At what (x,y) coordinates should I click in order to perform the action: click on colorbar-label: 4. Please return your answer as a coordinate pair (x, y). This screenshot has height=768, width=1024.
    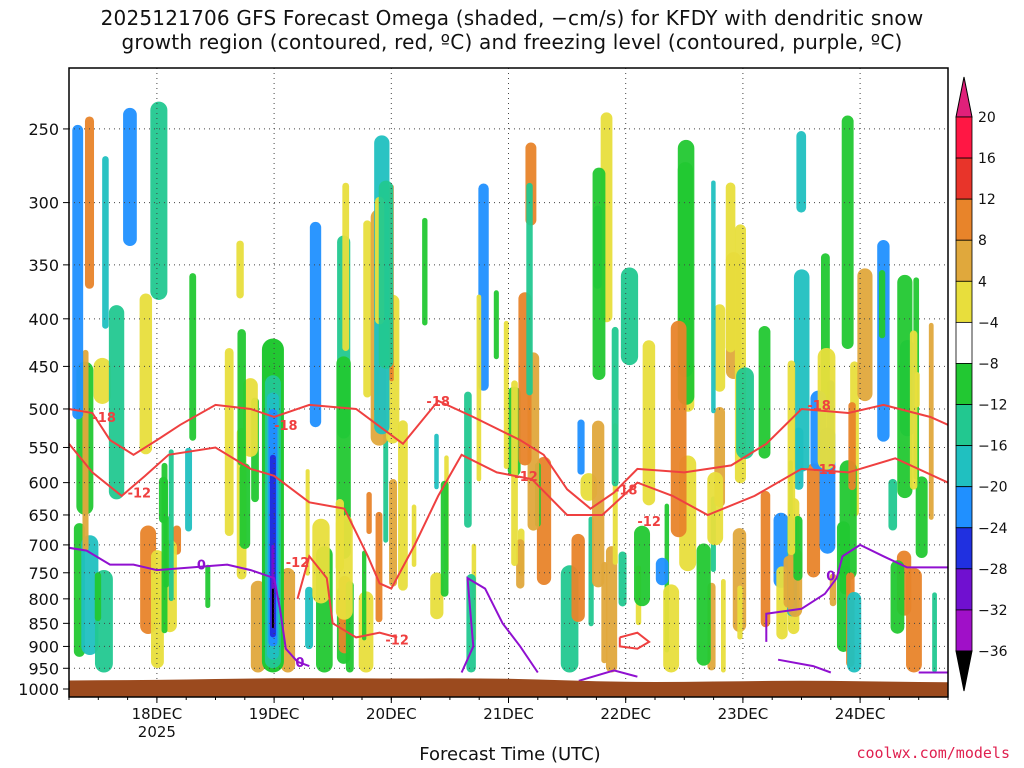
    Looking at the image, I should click on (982, 282).